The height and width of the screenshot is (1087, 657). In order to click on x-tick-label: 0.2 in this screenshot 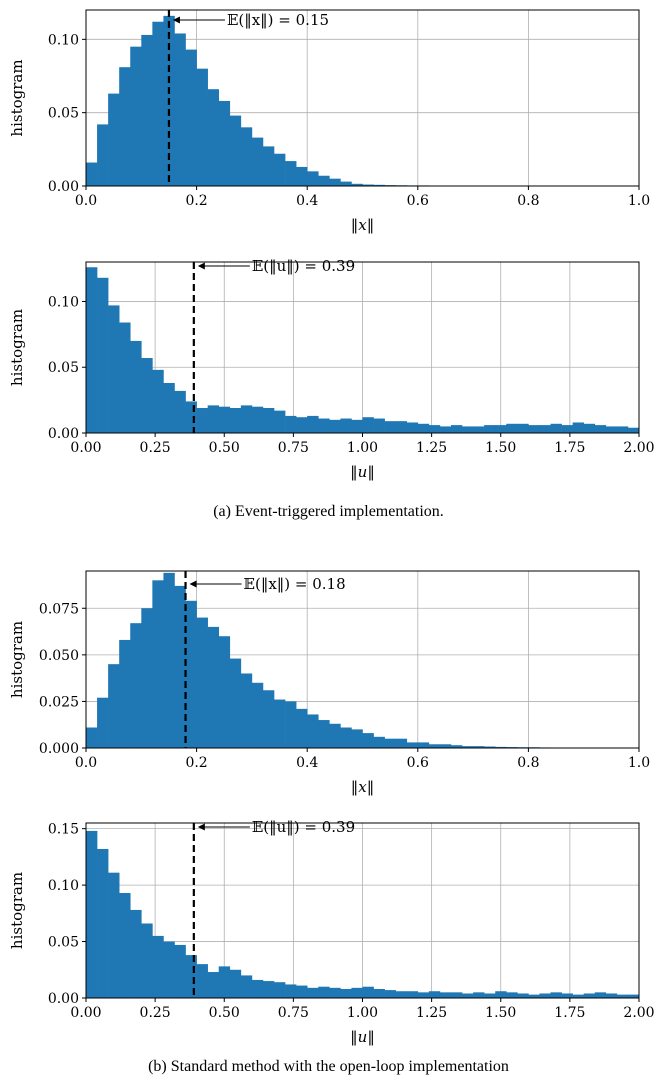, I will do `click(196, 201)`.